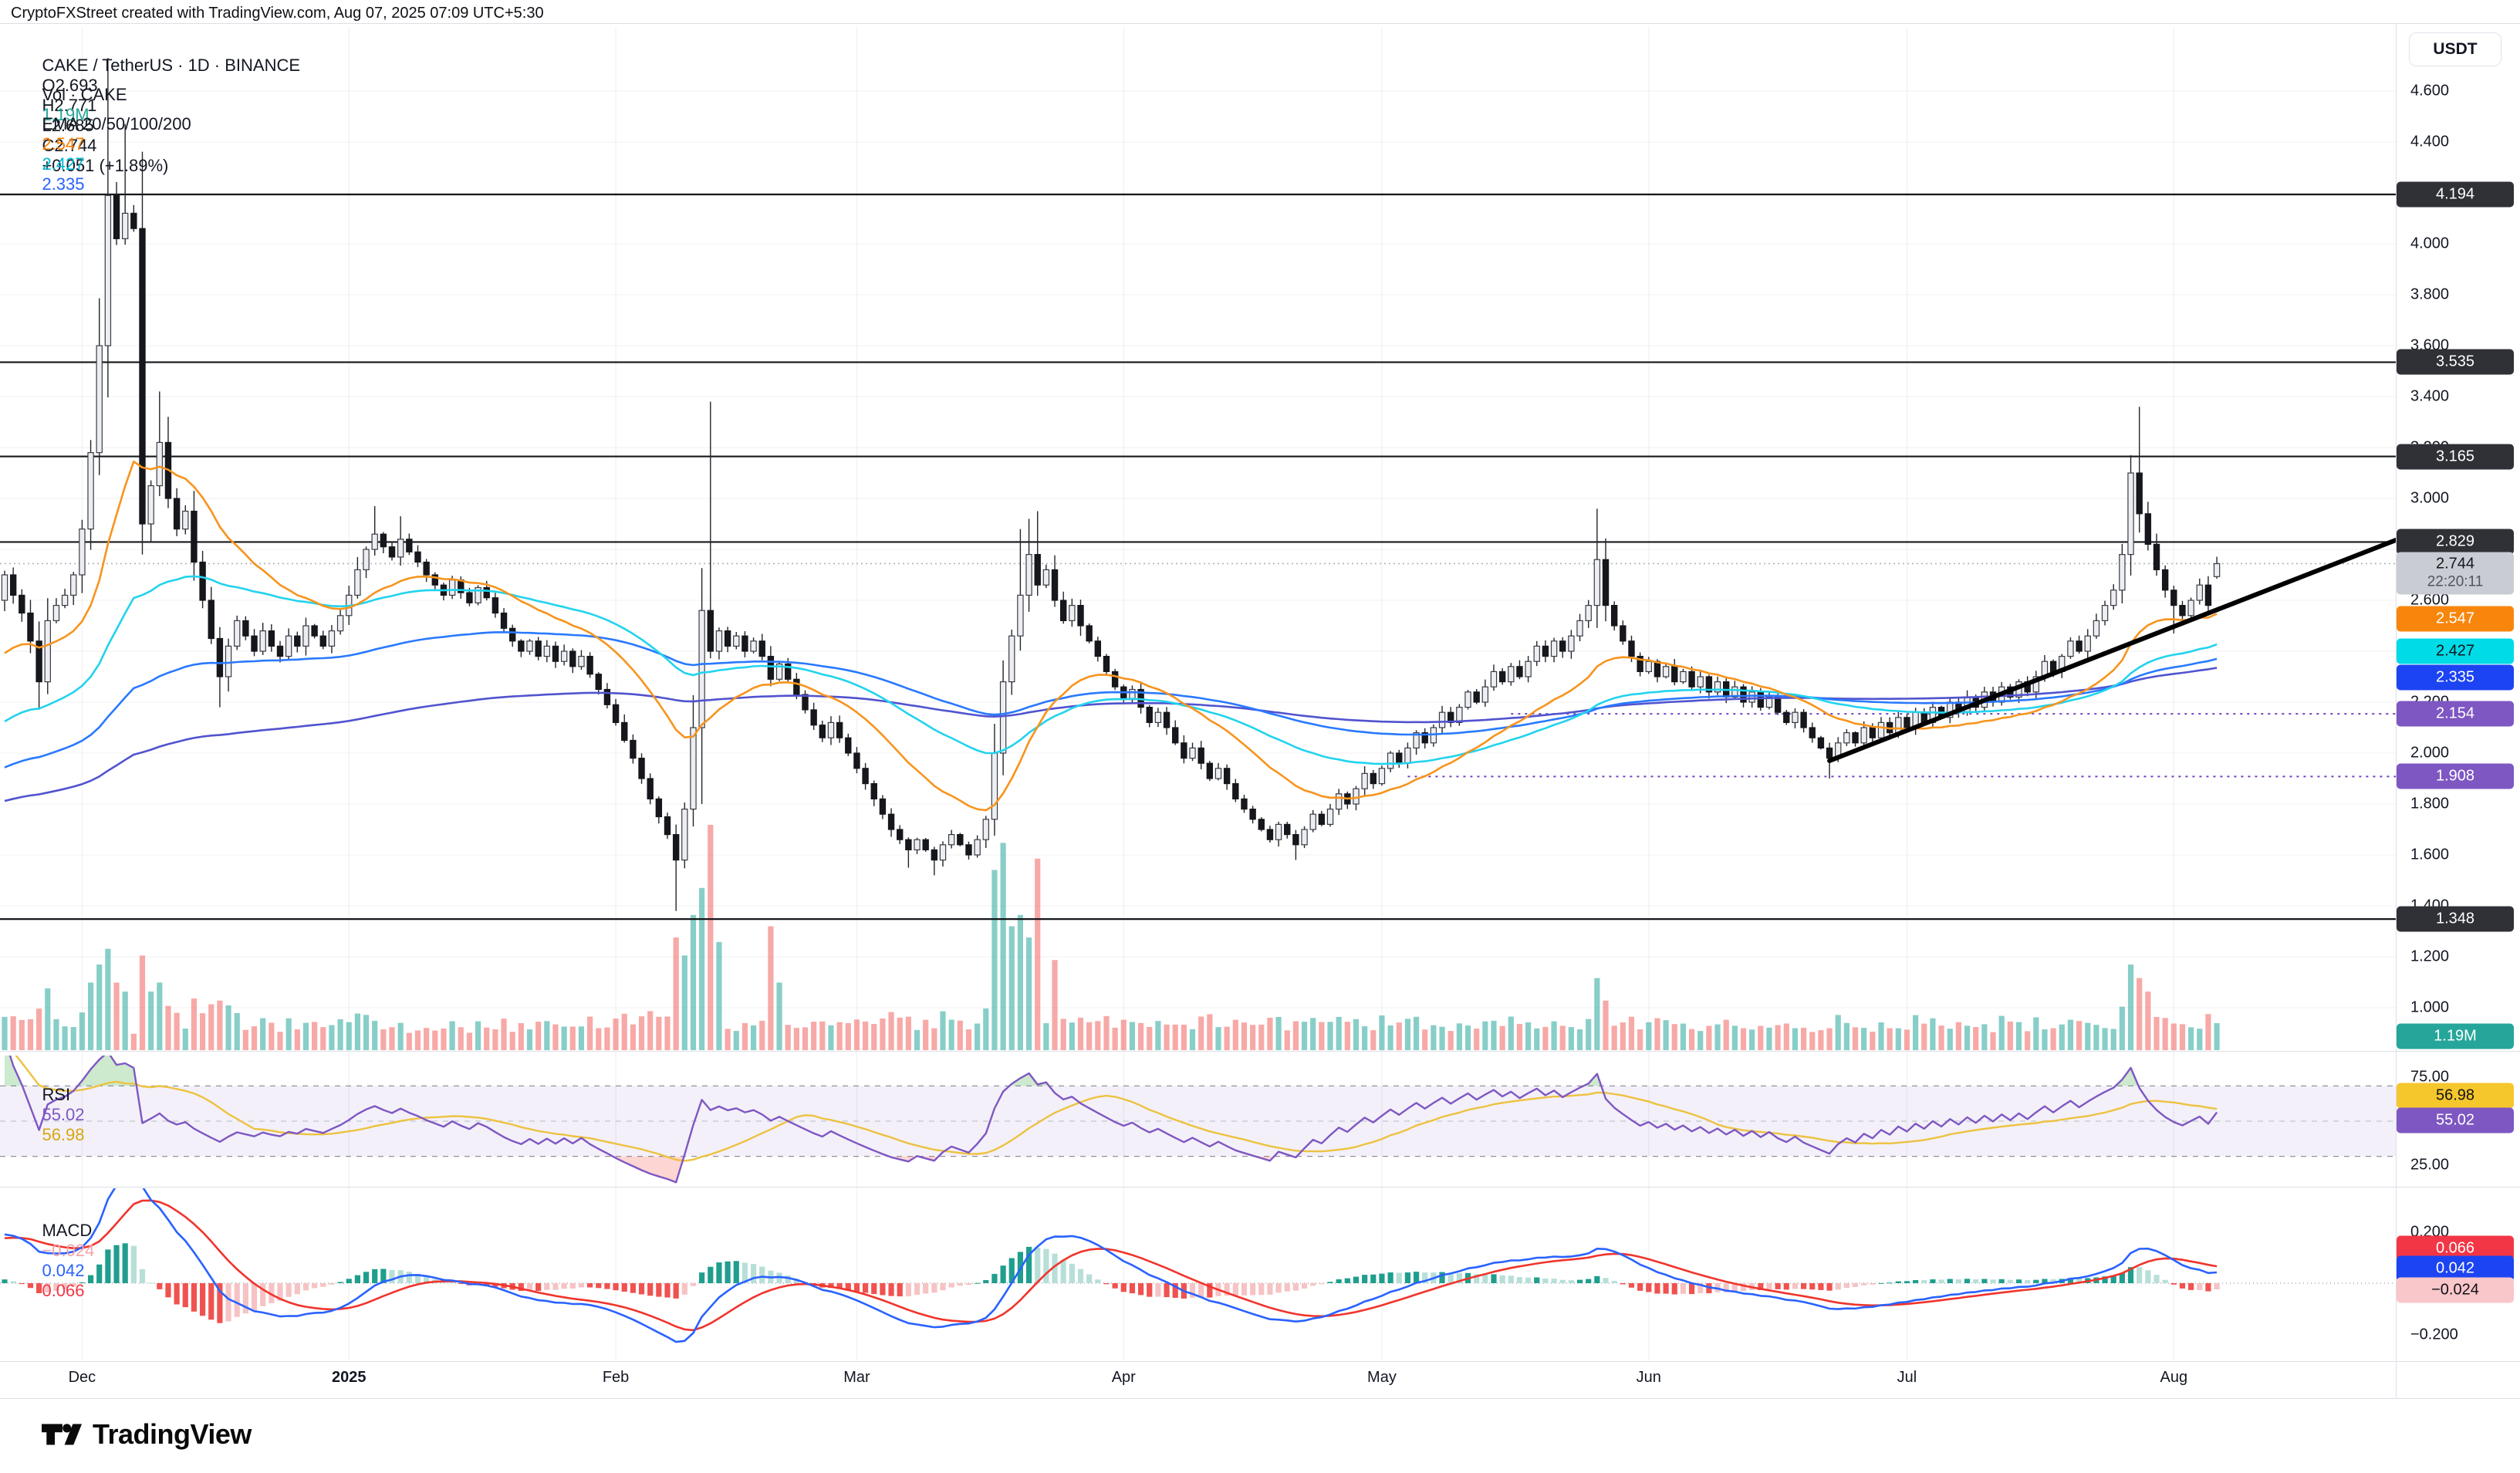 Image resolution: width=2520 pixels, height=1473 pixels. I want to click on price-tick-label: 2.000, so click(2430, 753).